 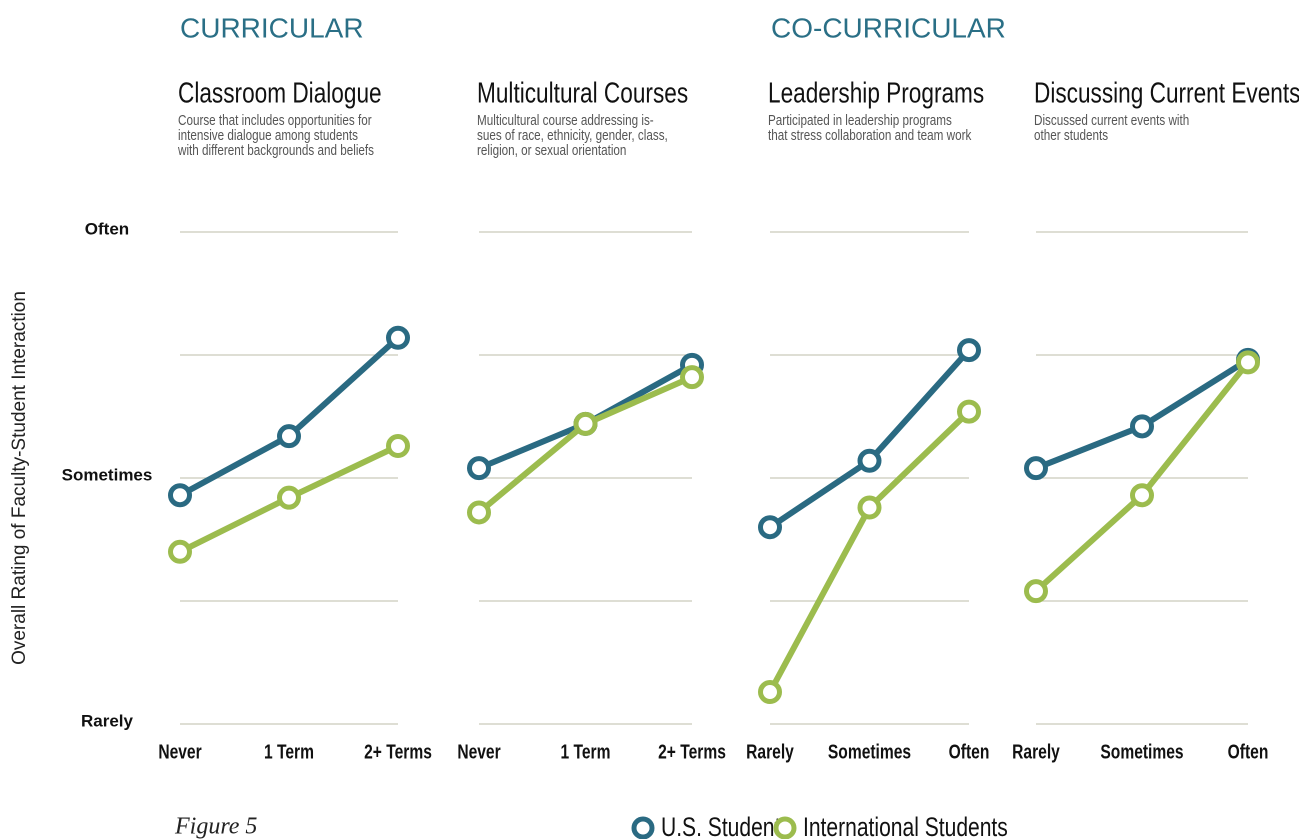 What do you see at coordinates (215, 826) in the screenshot?
I see `caption: Figure 5` at bounding box center [215, 826].